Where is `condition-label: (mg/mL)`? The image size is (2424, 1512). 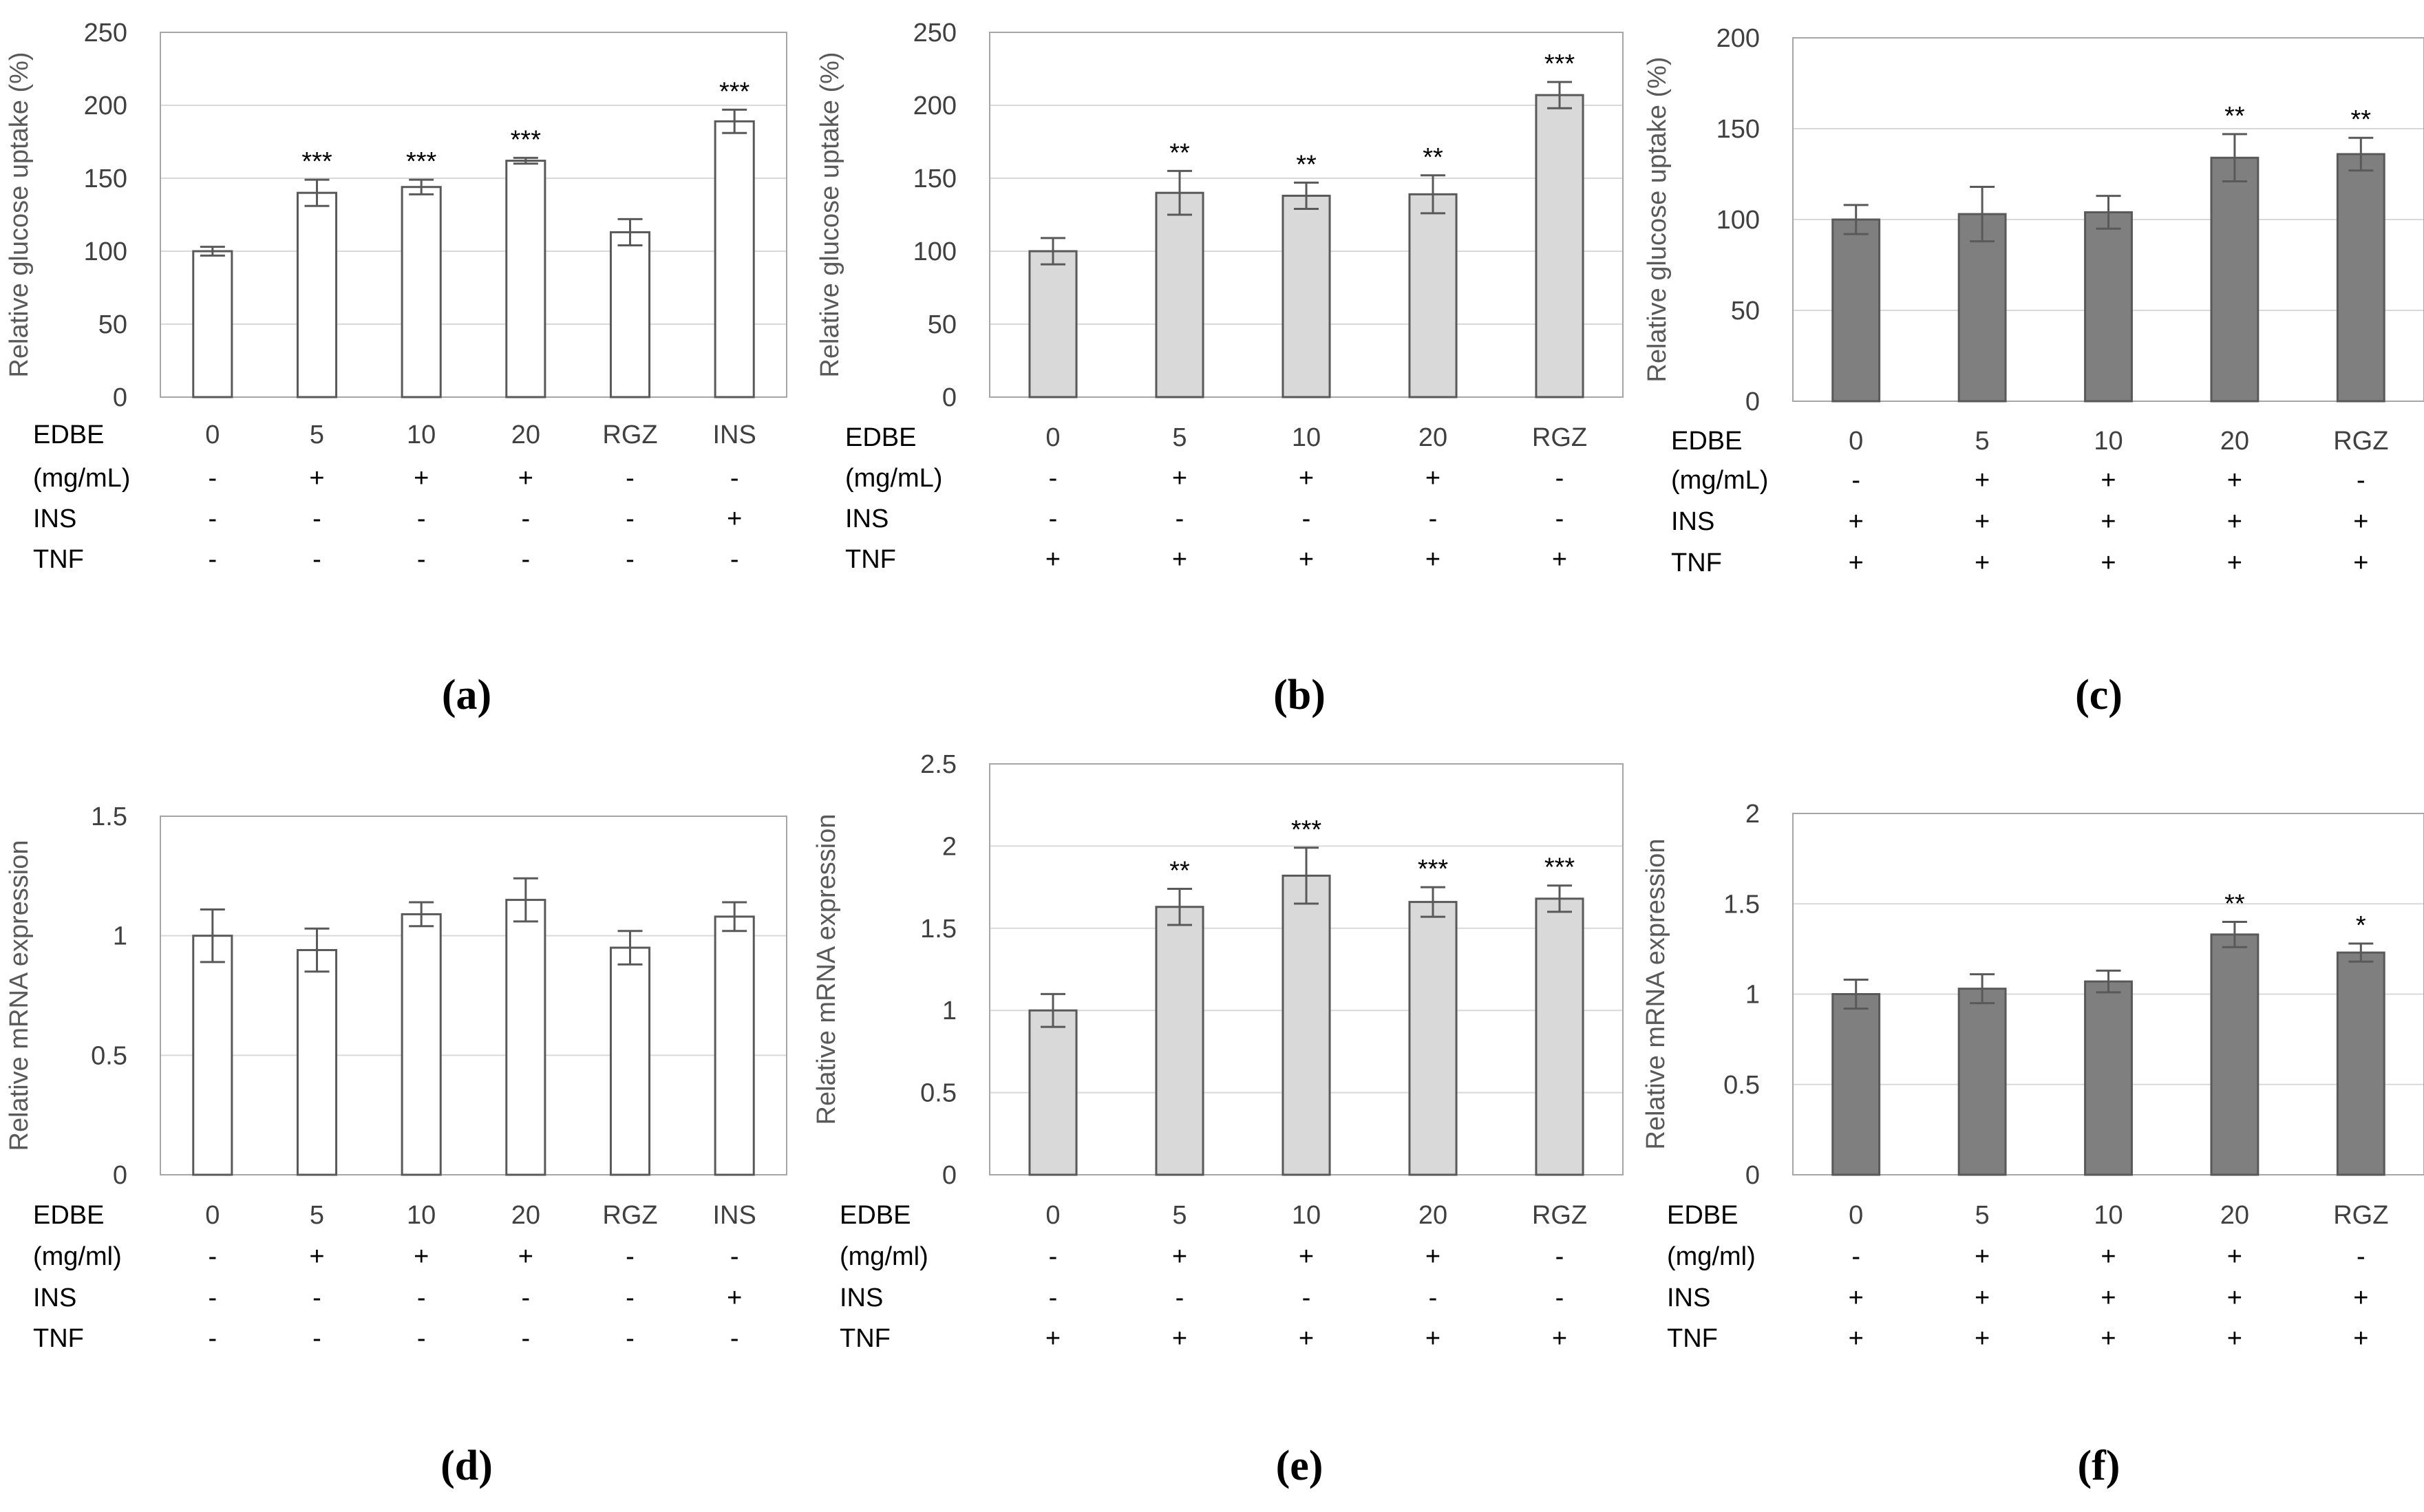 condition-label: (mg/mL) is located at coordinates (893, 478).